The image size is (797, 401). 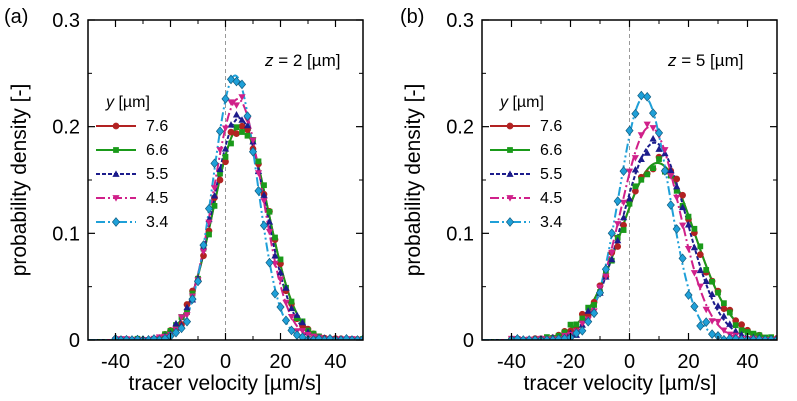 I want to click on x-tick-label: 20, so click(x=280, y=362).